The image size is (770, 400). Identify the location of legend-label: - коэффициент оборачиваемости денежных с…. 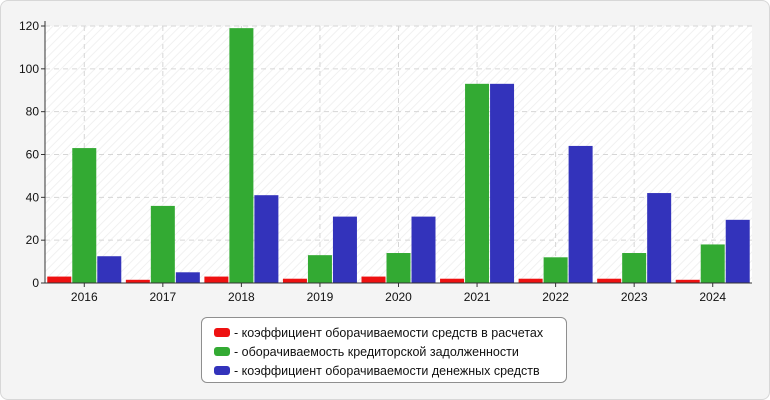
(387, 370).